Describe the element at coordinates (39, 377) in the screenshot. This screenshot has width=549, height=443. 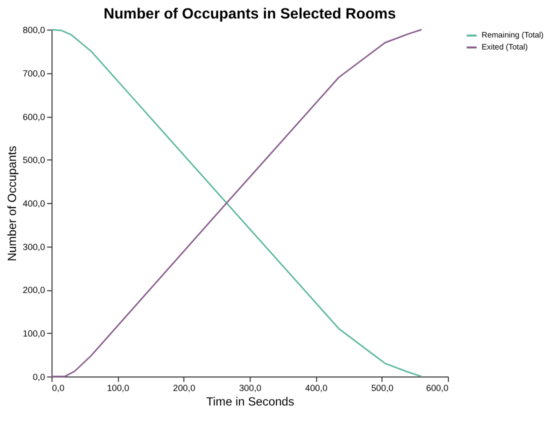
I see `y-tick-label: 0,0` at that location.